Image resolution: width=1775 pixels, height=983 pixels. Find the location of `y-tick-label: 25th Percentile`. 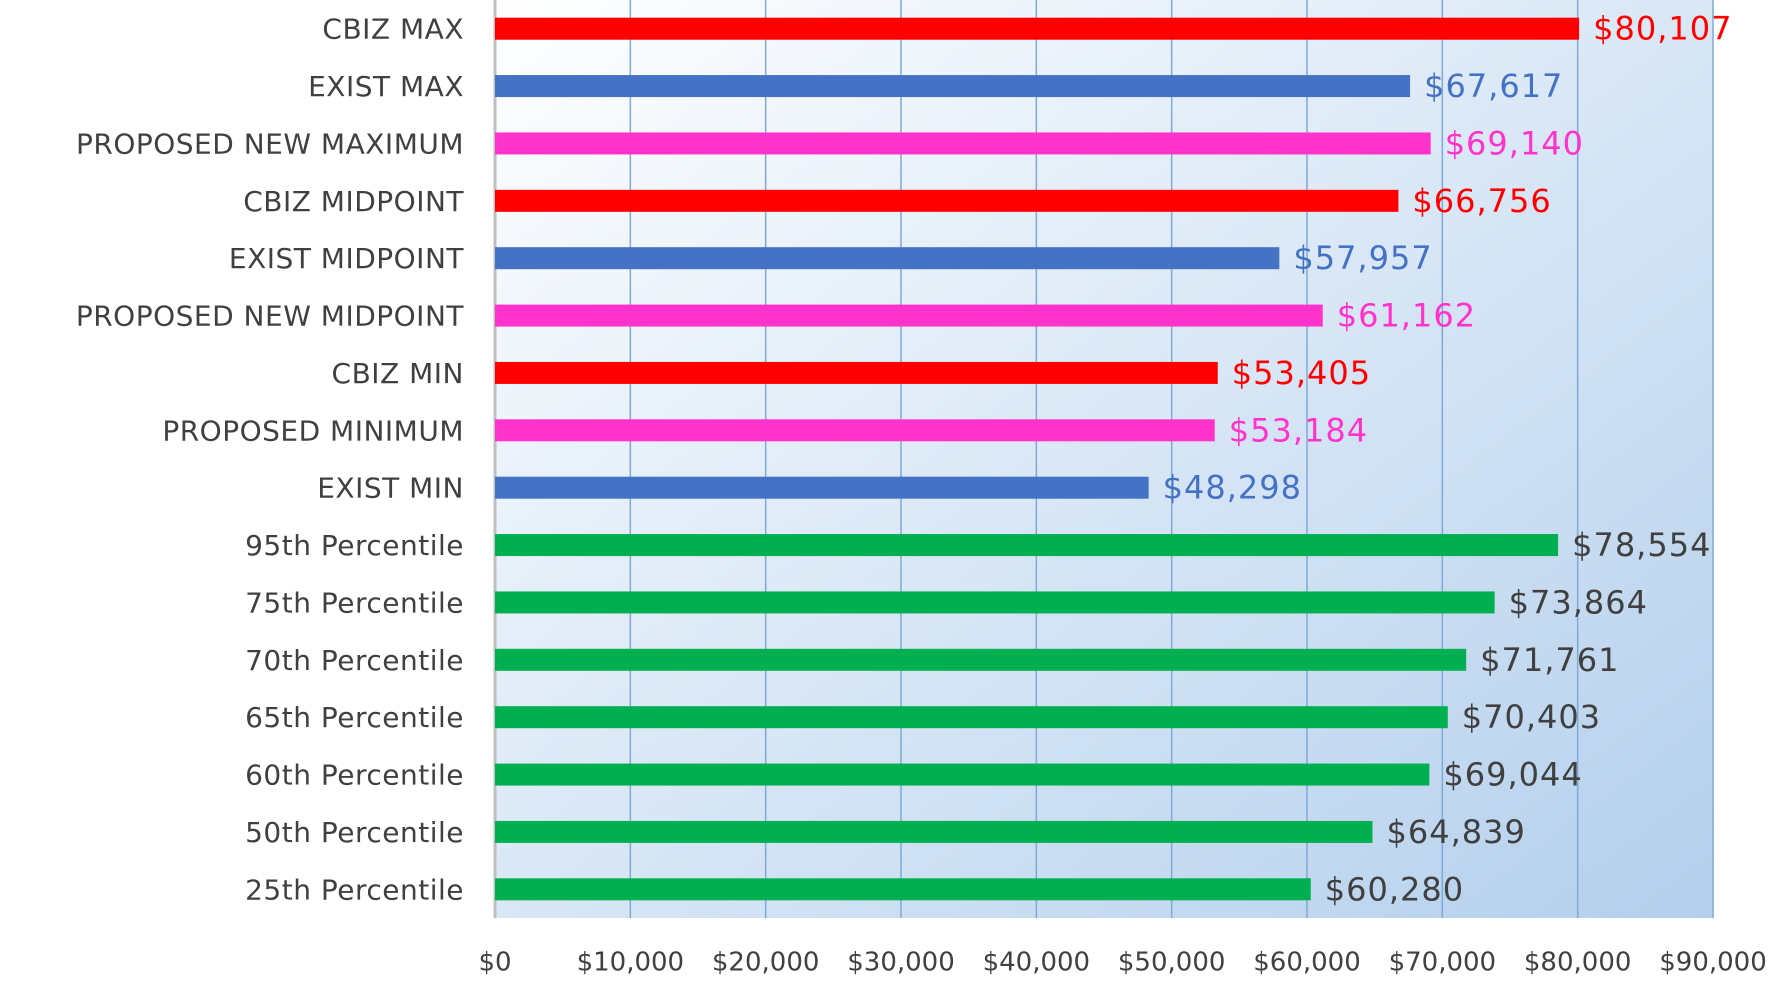

y-tick-label: 25th Percentile is located at coordinates (354, 889).